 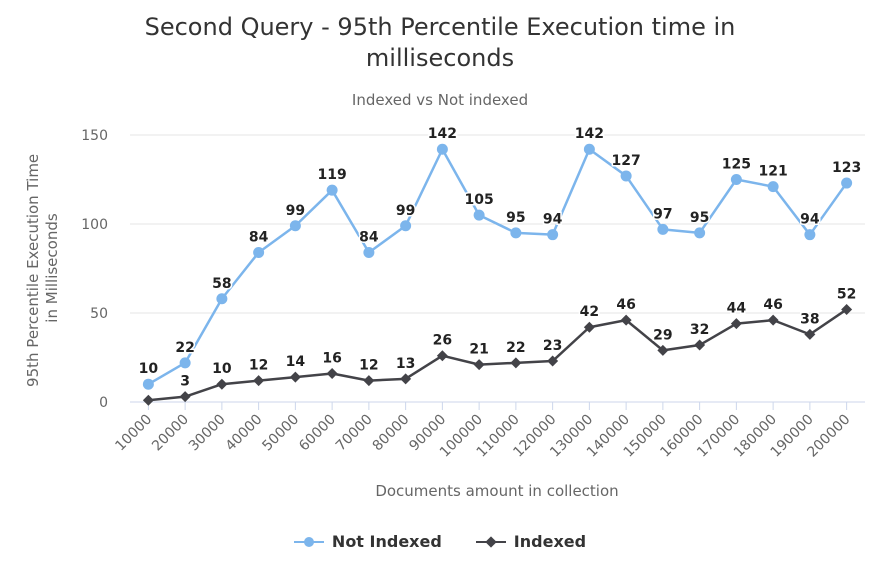 What do you see at coordinates (662, 335) in the screenshot?
I see `data-label: 29` at bounding box center [662, 335].